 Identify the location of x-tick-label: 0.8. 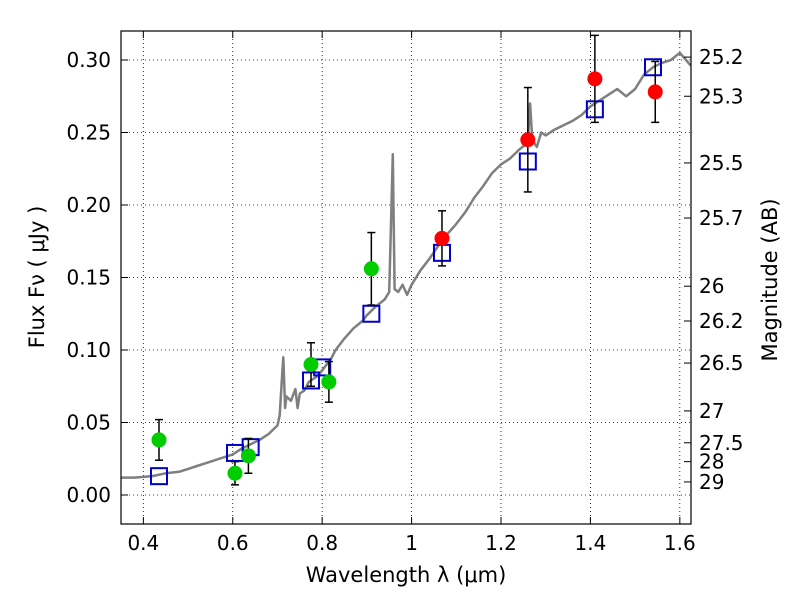
(322, 543).